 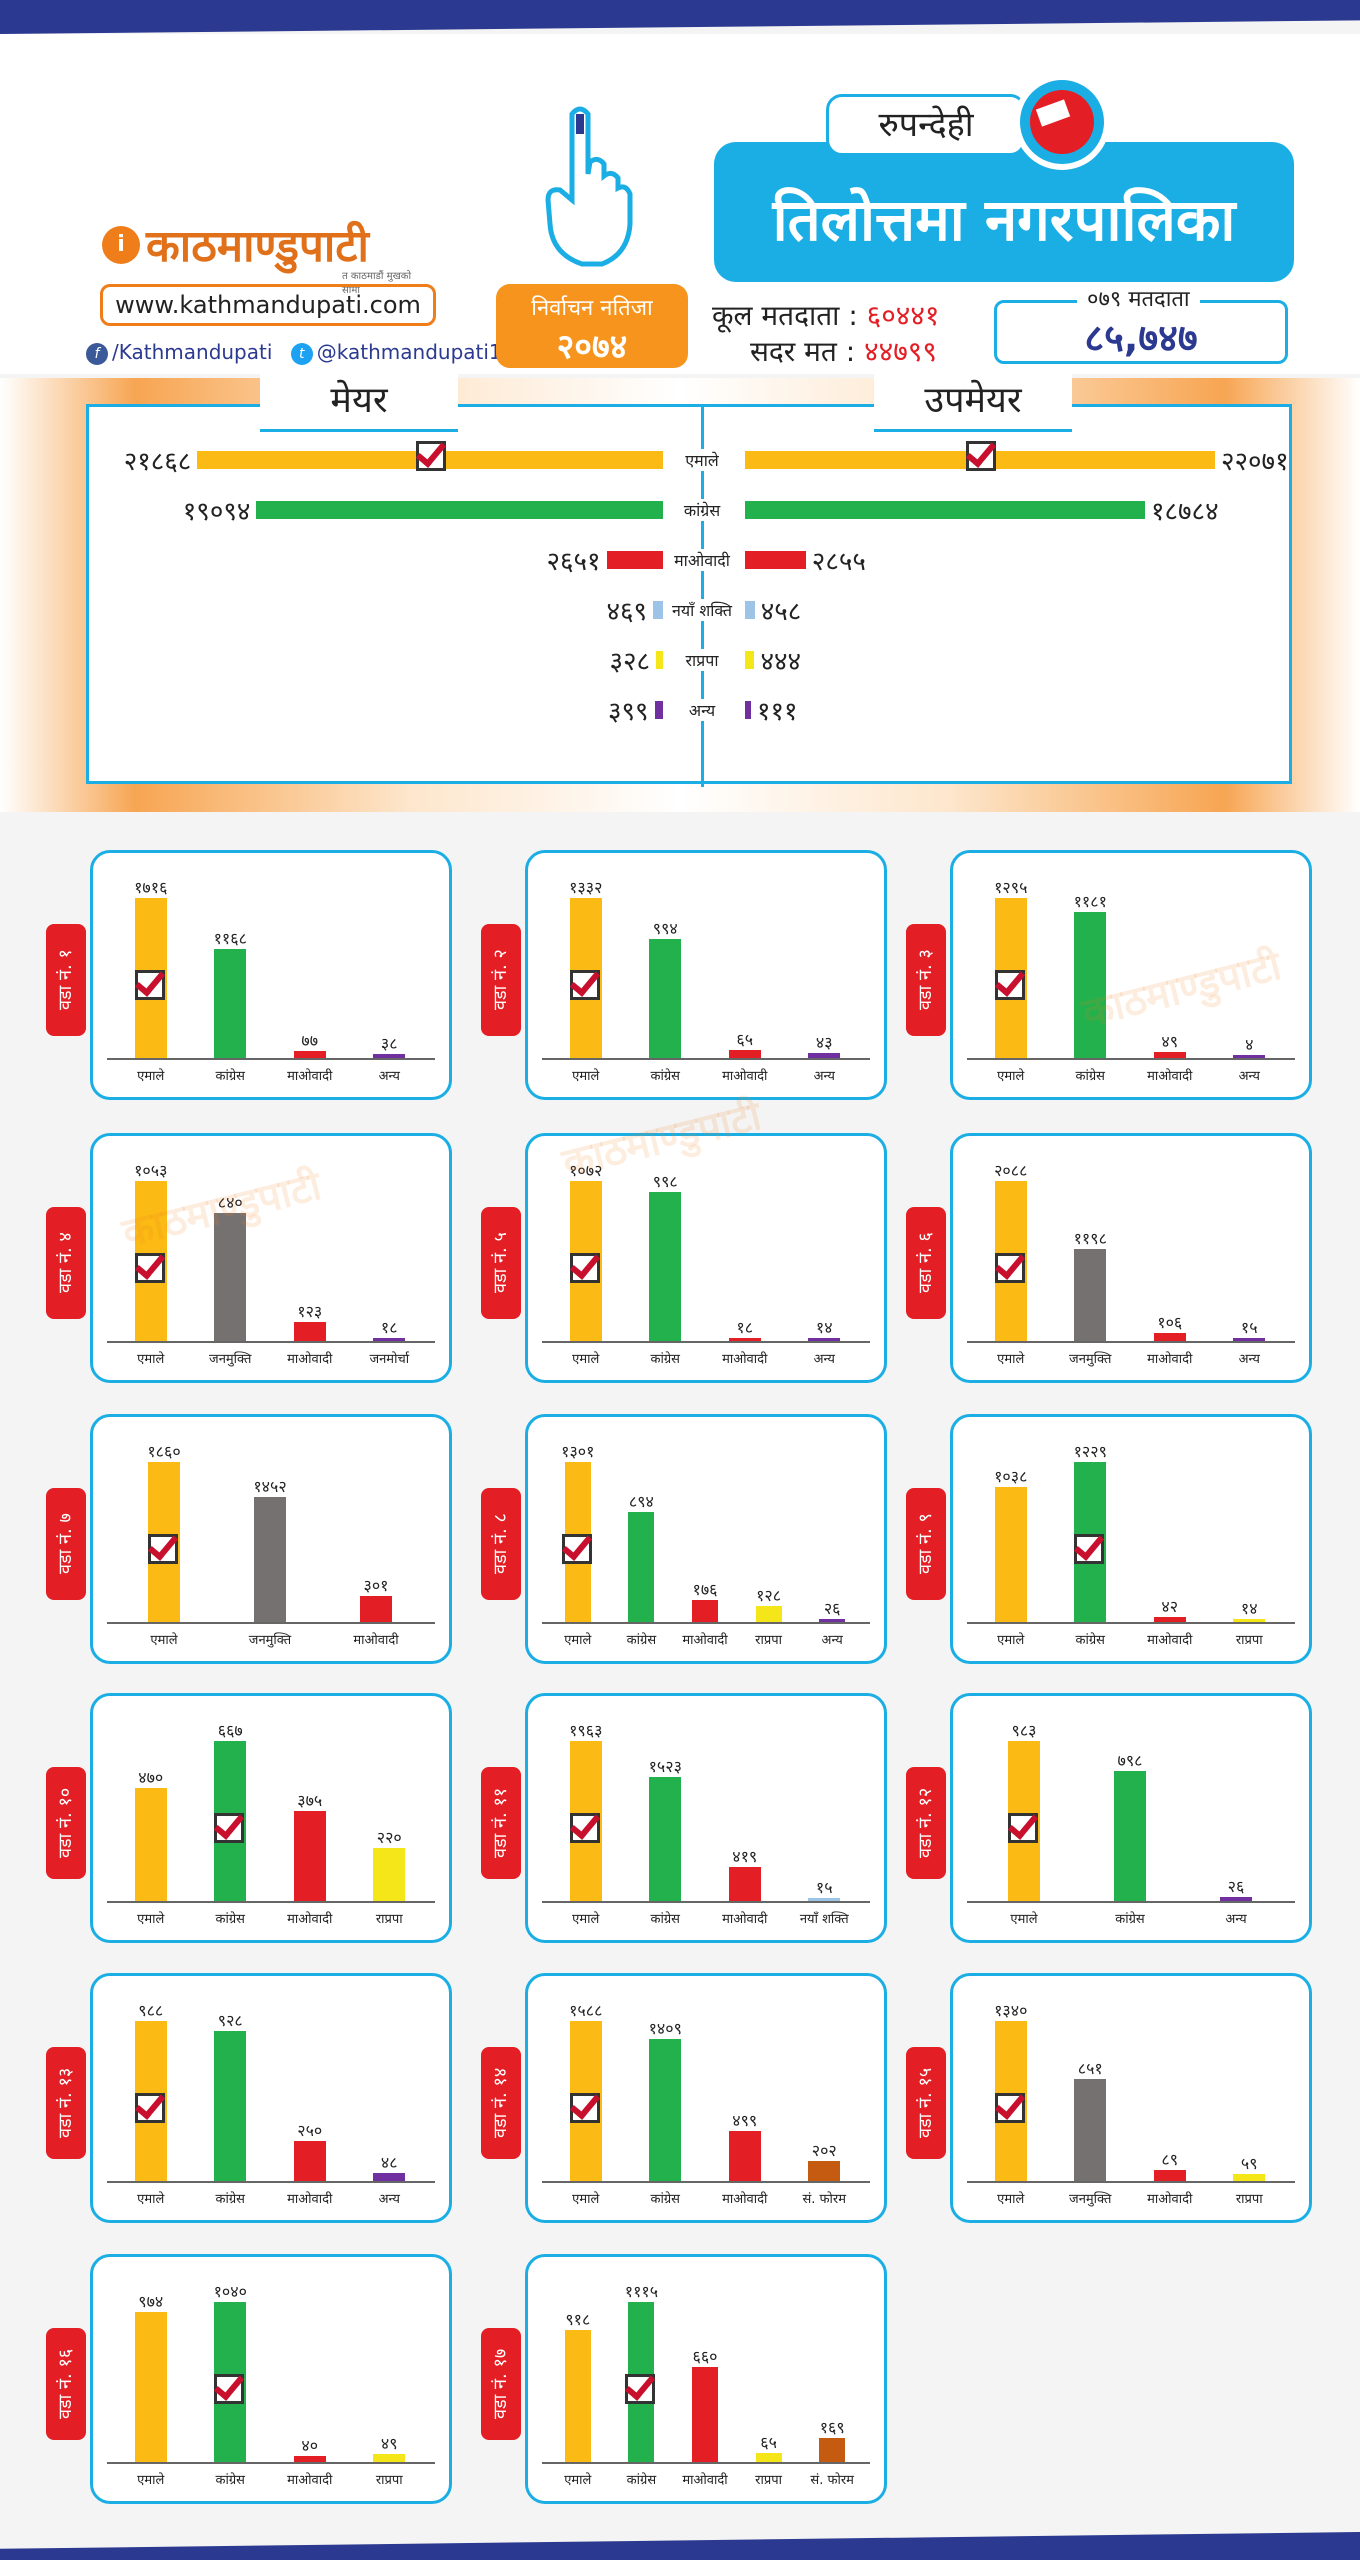 I want to click on twitter-icon: t, so click(x=301, y=353).